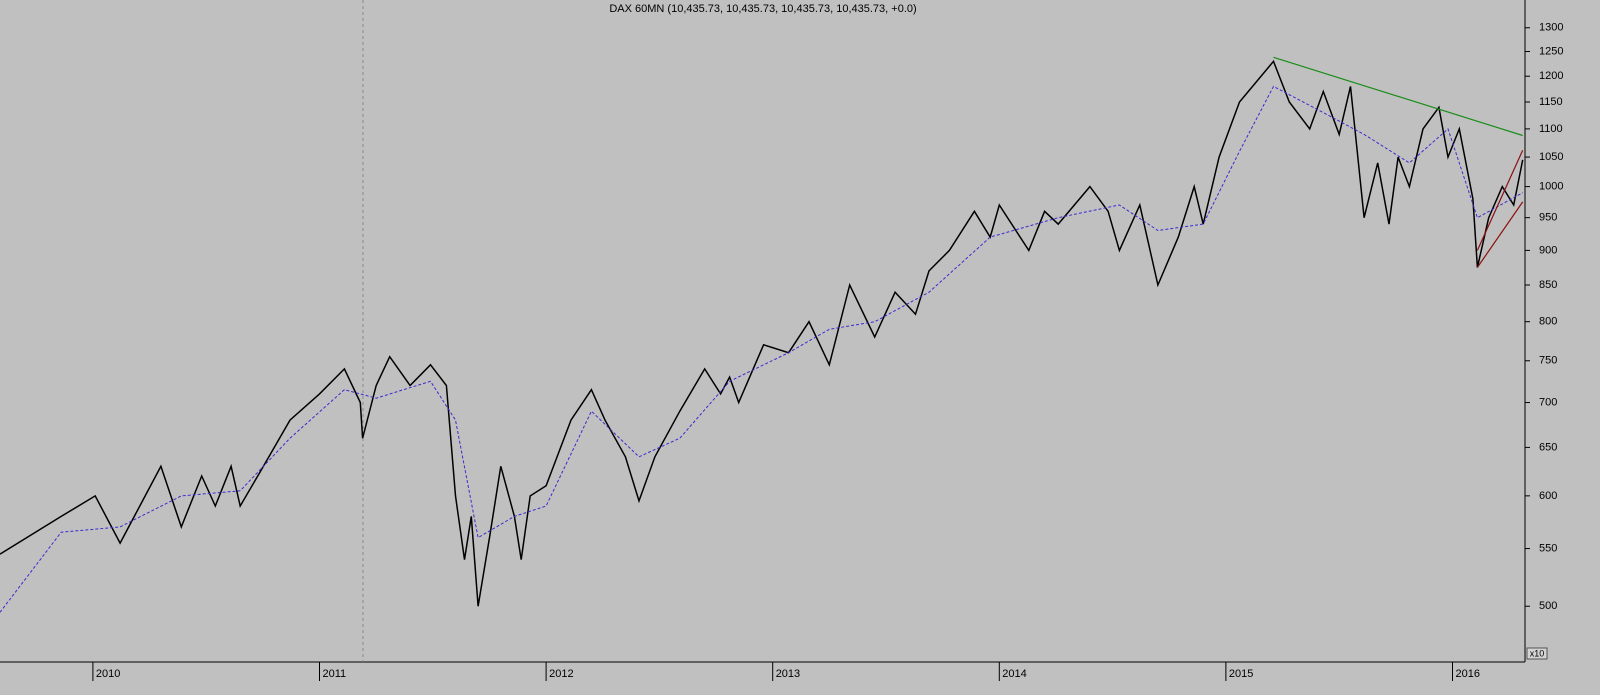 The image size is (1600, 695). I want to click on x-tick-label: 2010, so click(108, 674).